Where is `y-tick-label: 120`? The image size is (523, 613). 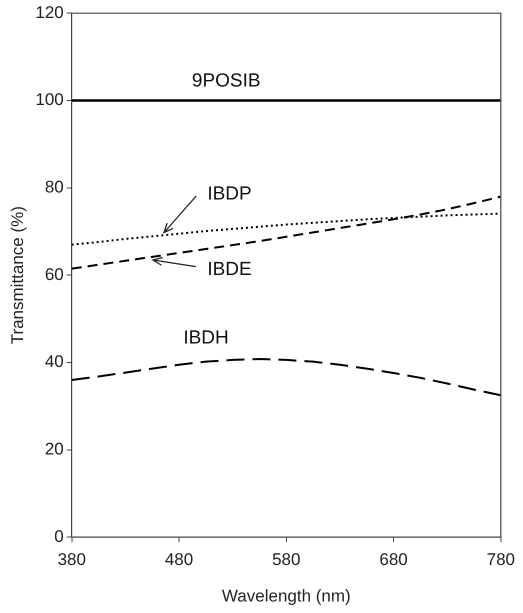 y-tick-label: 120 is located at coordinates (49, 12).